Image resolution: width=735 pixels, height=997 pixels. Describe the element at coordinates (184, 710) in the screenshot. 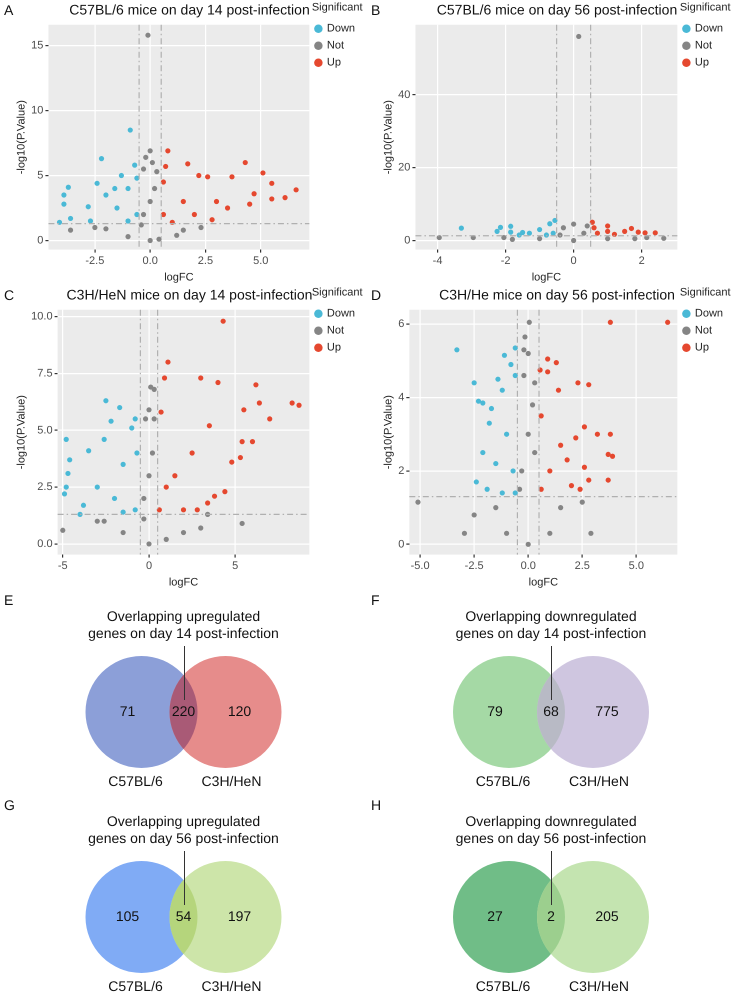

I see `data-label: 220` at that location.